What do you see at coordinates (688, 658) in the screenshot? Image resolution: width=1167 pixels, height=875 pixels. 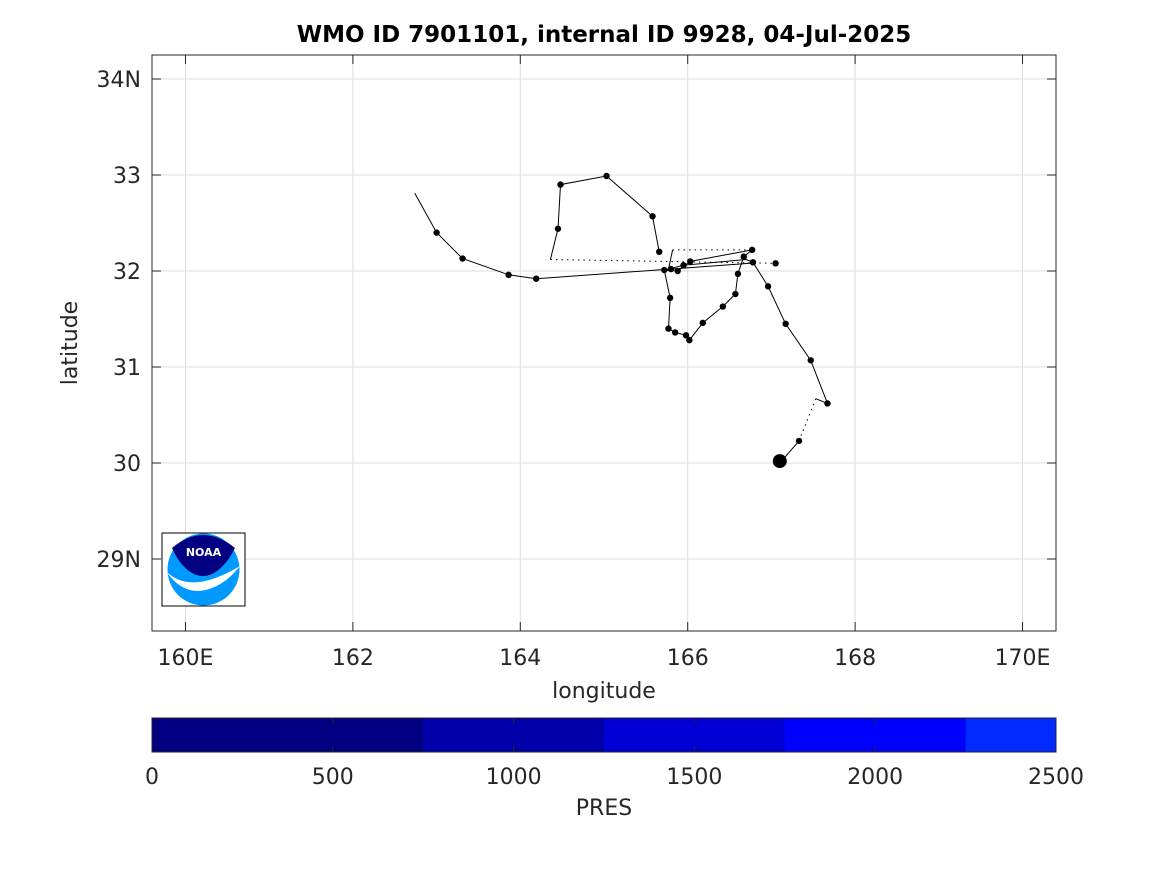 I see `x-tick-label: 166` at bounding box center [688, 658].